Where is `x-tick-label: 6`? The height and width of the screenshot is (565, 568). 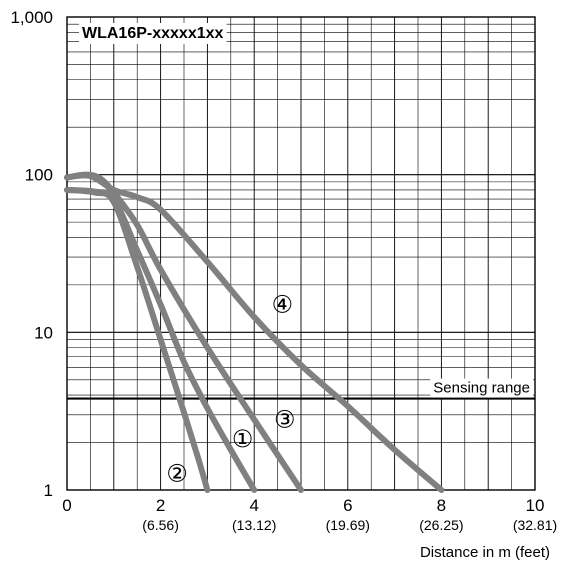
x-tick-label: 6 is located at coordinates (347, 505).